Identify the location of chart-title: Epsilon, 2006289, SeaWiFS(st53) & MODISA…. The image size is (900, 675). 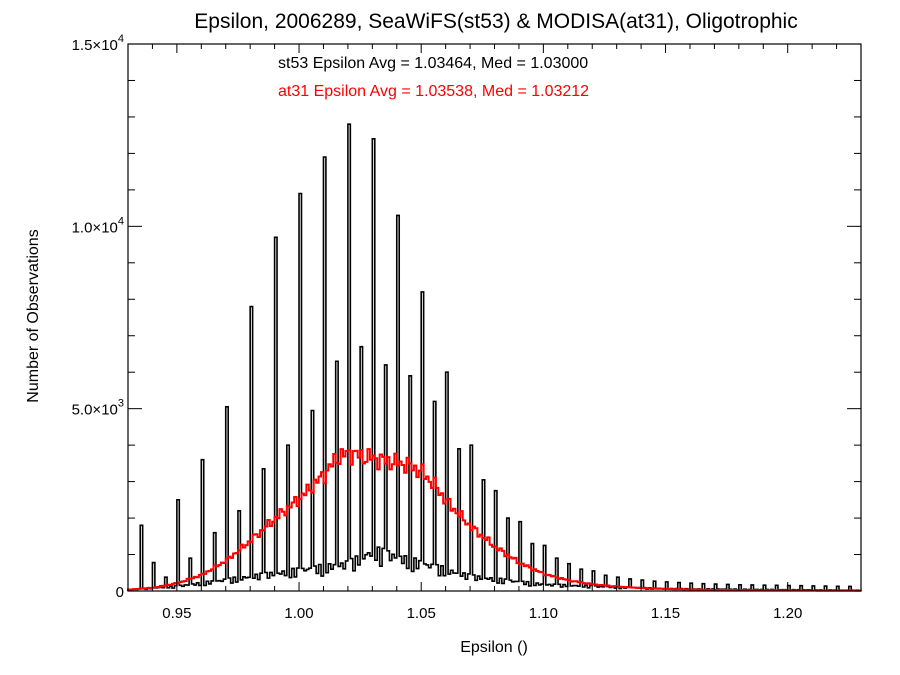
(495, 21).